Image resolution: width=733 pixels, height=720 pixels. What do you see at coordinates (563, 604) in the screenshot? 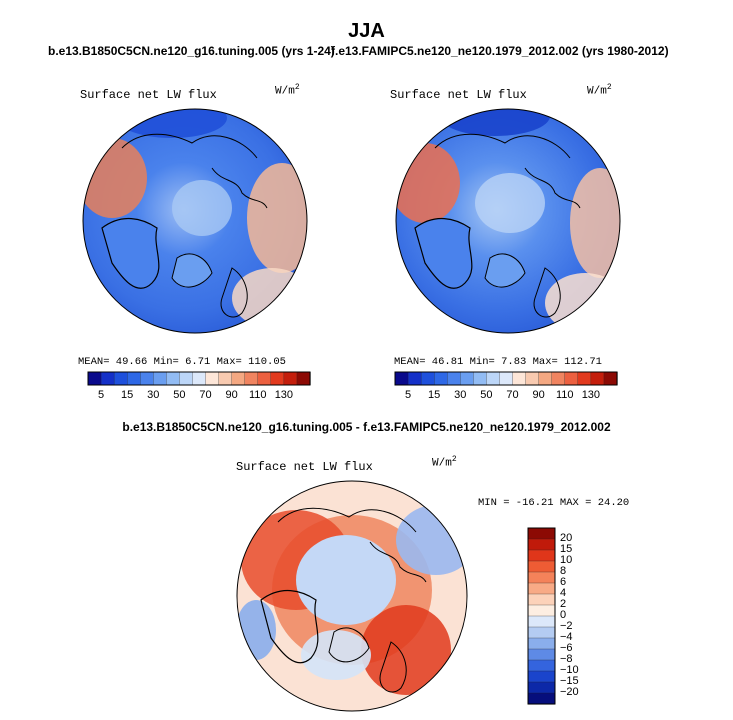
I see `colorbar-tick-label: 2` at bounding box center [563, 604].